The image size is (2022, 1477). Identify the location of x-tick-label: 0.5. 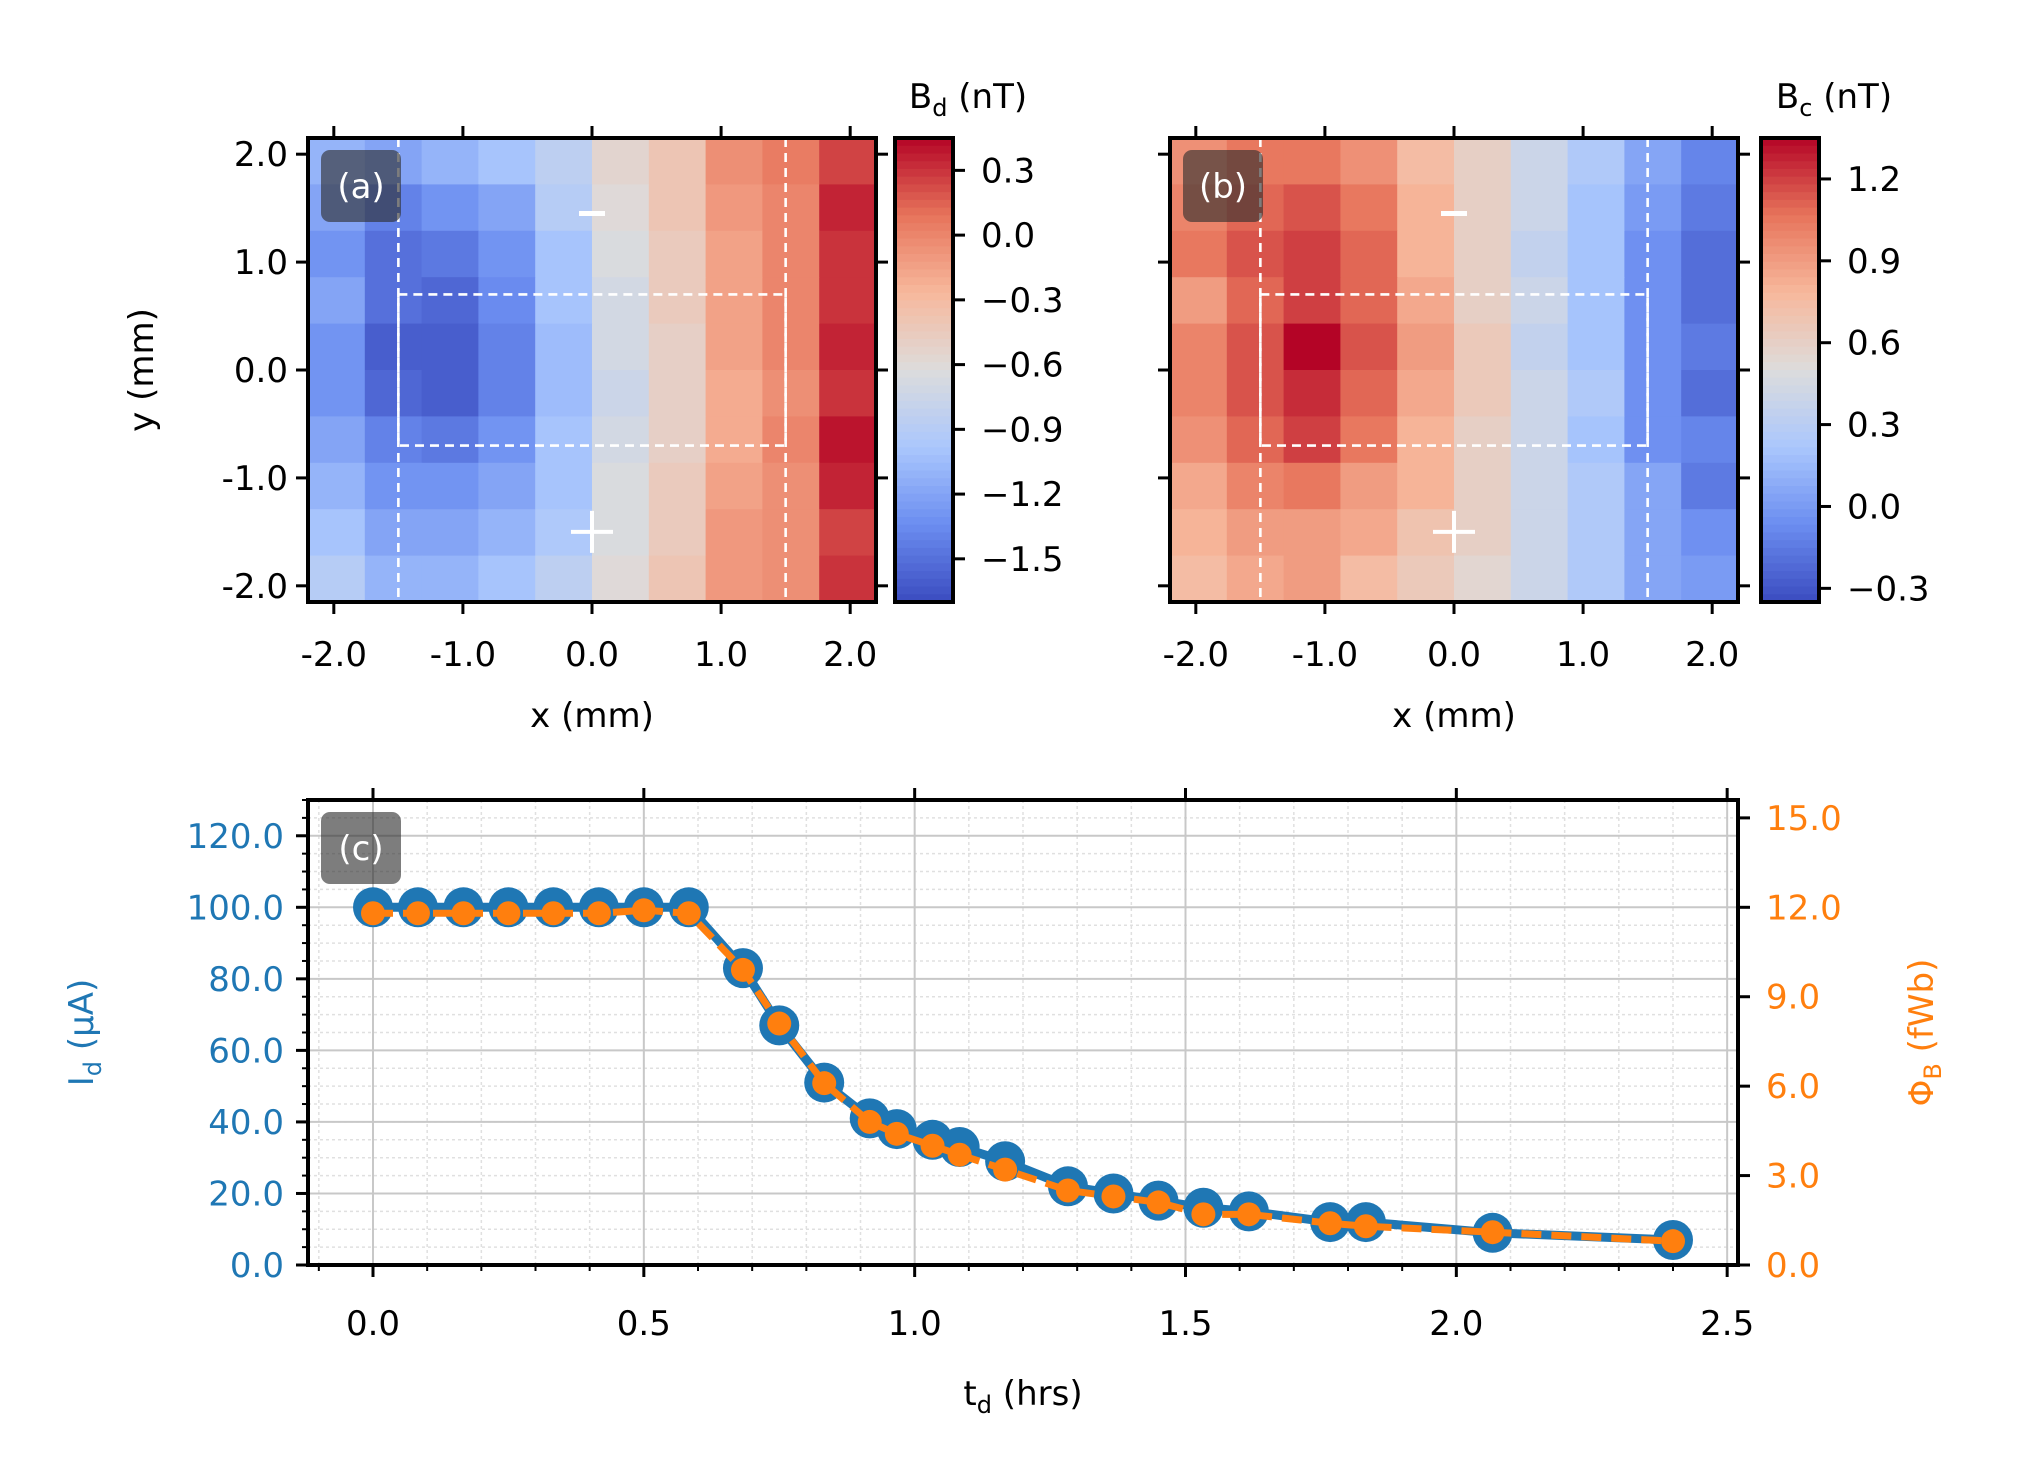
(644, 1324).